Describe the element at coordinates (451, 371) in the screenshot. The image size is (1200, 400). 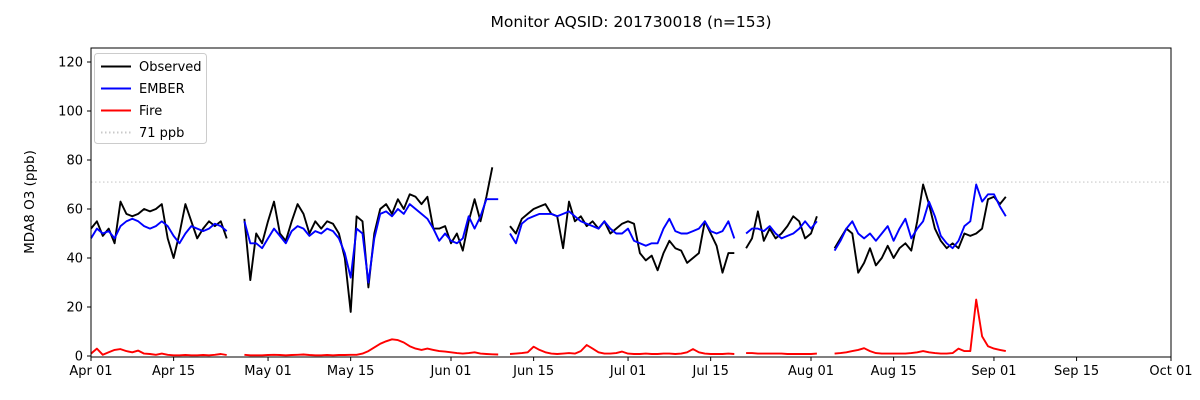
I see `x-axis-tick-label: Jun 01` at that location.